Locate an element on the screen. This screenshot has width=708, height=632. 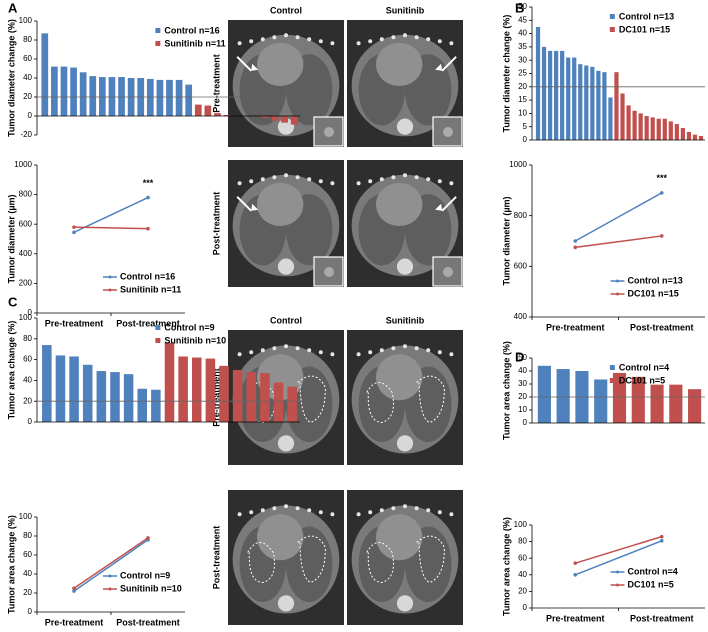
legend-label: Control n=9 is located at coordinates (189, 327).